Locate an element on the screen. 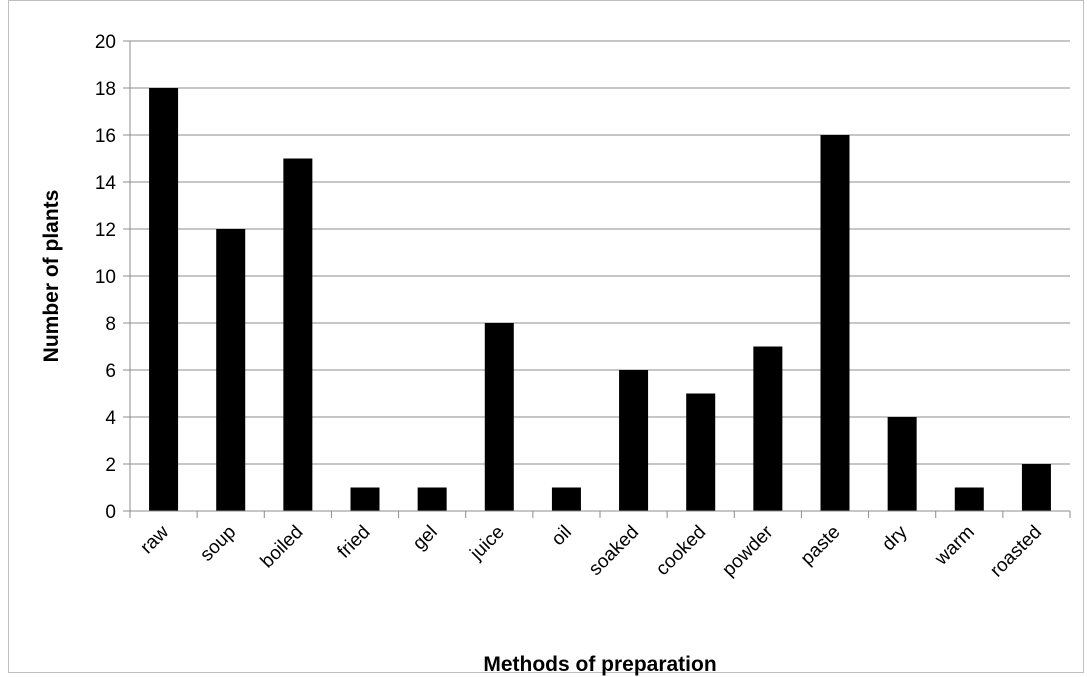 Image resolution: width=1087 pixels, height=677 pixels. bar-warm is located at coordinates (969, 499).